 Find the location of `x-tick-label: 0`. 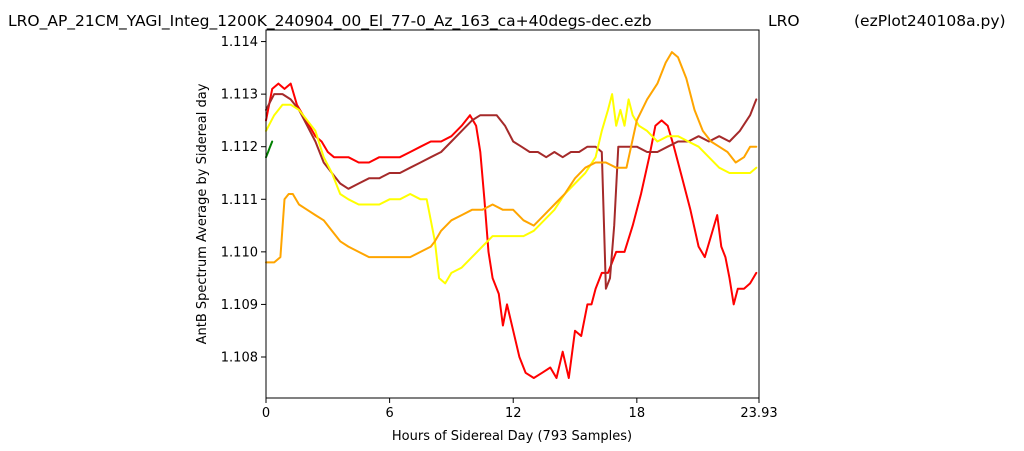

x-tick-label: 0 is located at coordinates (266, 413).